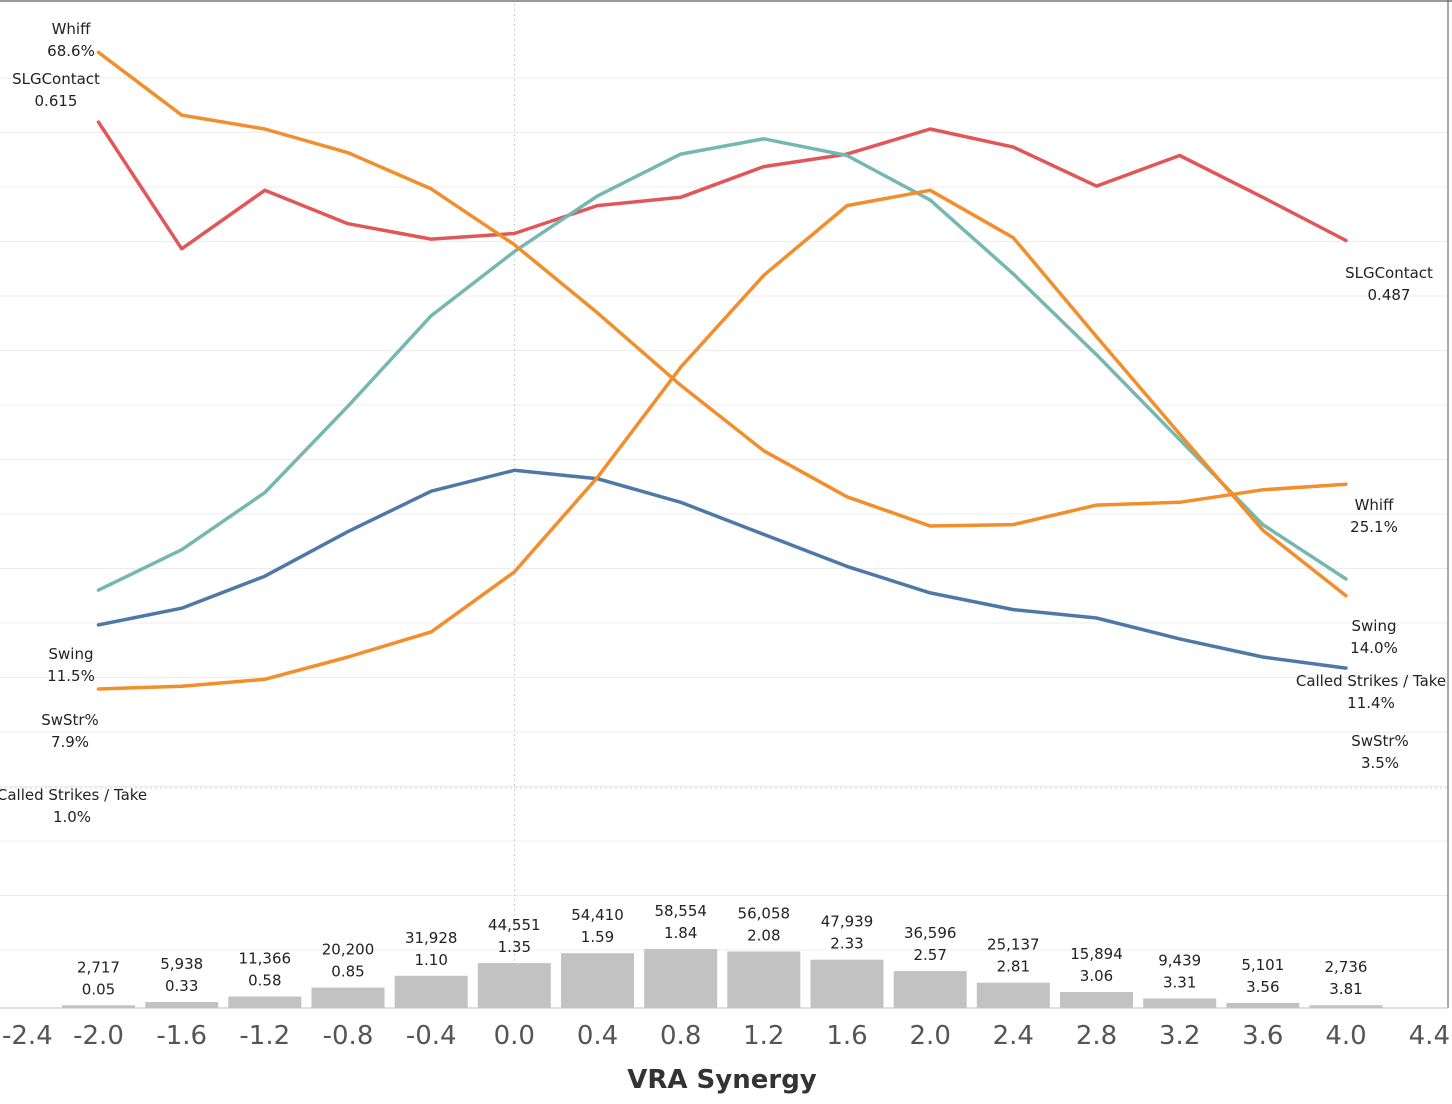  Describe the element at coordinates (764, 914) in the screenshot. I see `bar-count-label: 56,058` at that location.